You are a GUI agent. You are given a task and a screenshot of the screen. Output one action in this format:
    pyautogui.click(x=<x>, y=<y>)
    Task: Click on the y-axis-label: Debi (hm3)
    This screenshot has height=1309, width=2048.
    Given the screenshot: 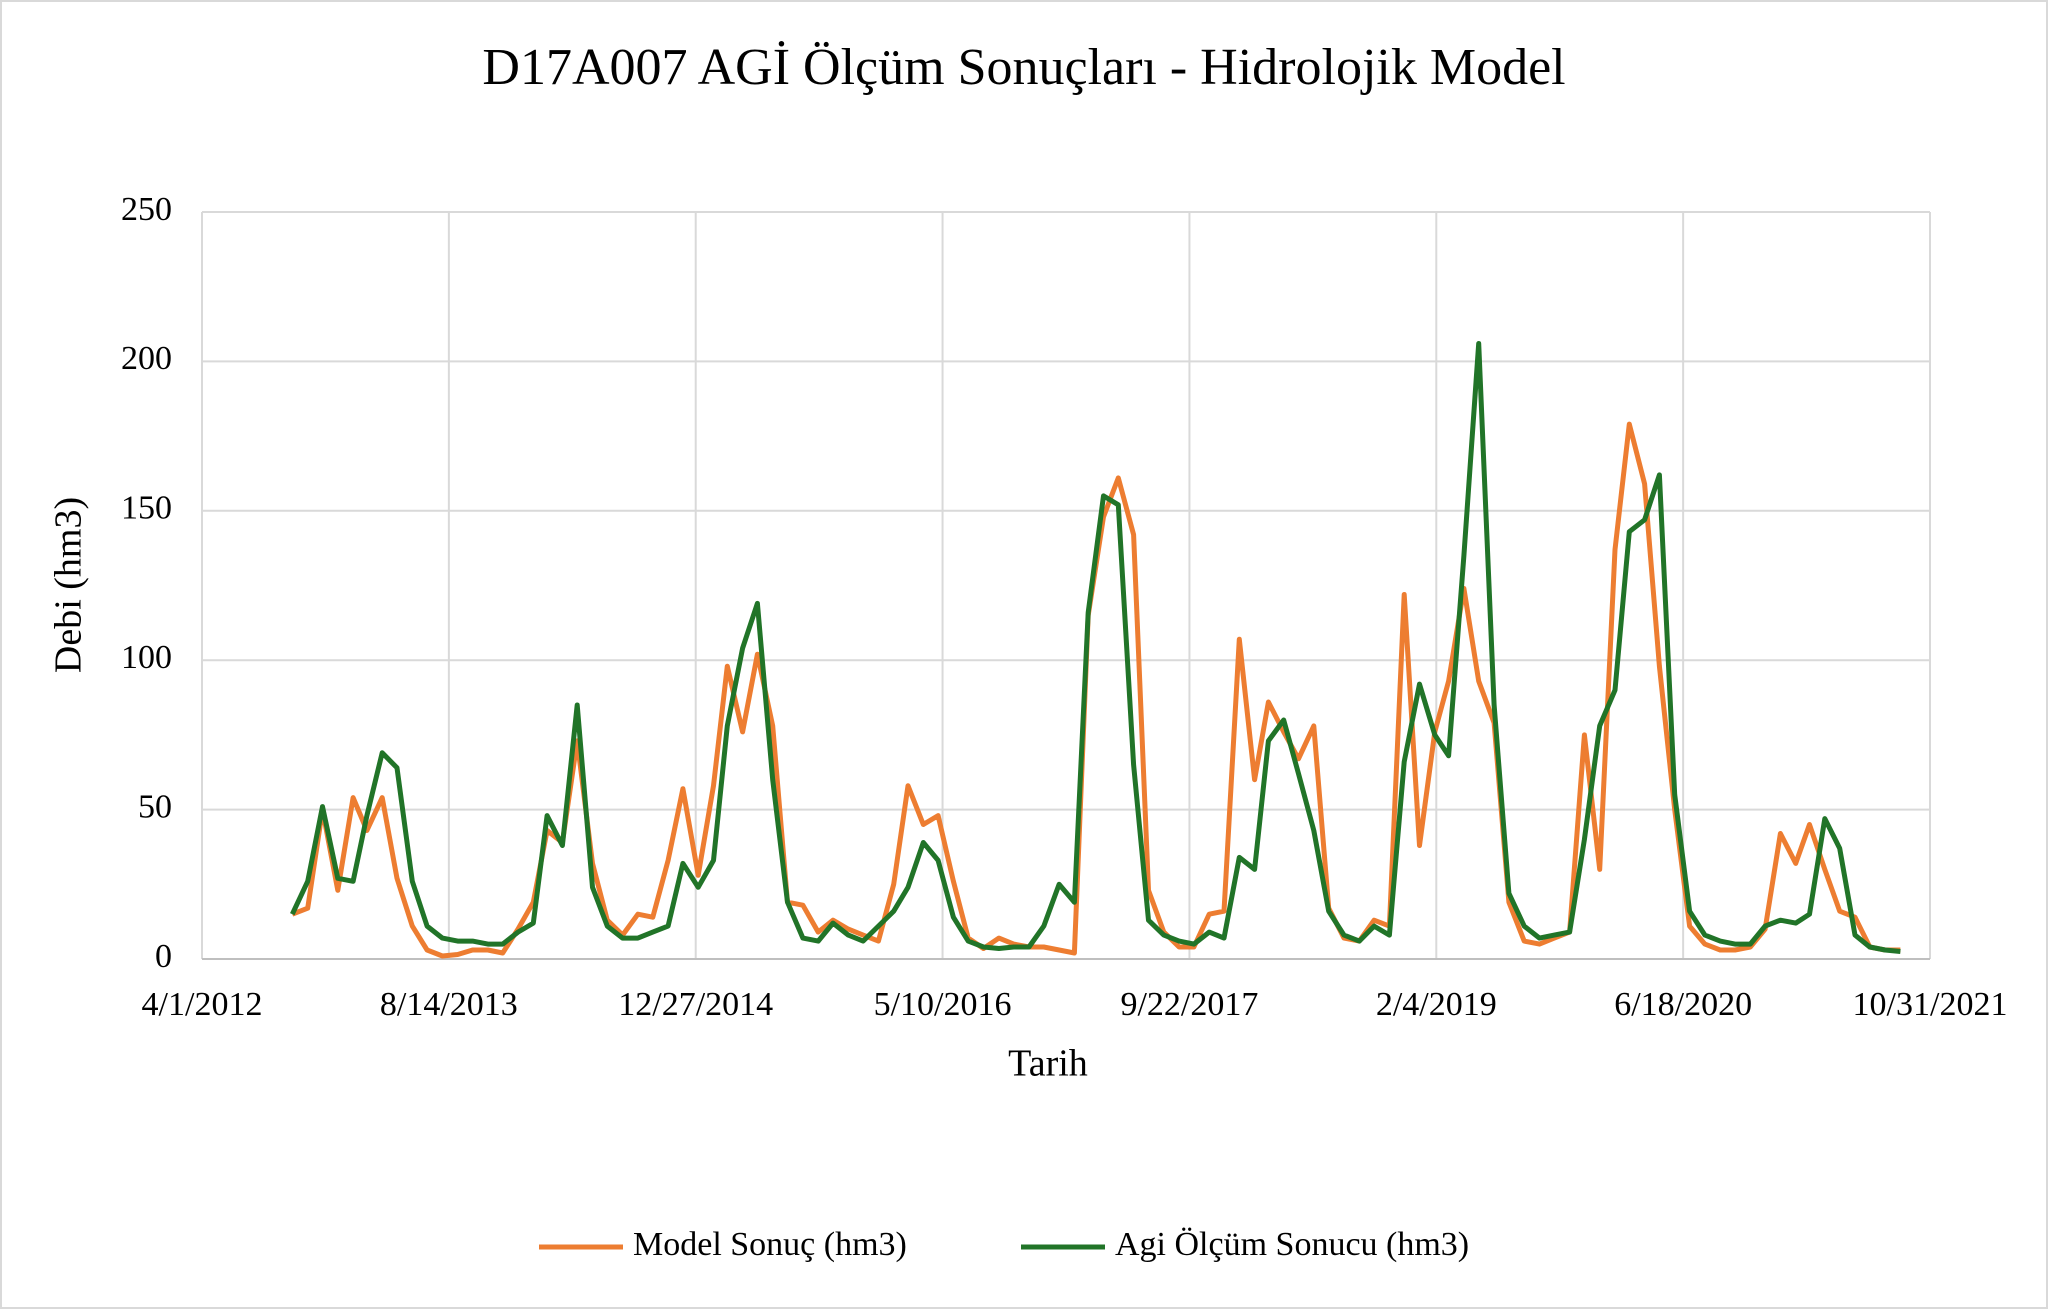 What is the action you would take?
    pyautogui.click(x=69, y=585)
    